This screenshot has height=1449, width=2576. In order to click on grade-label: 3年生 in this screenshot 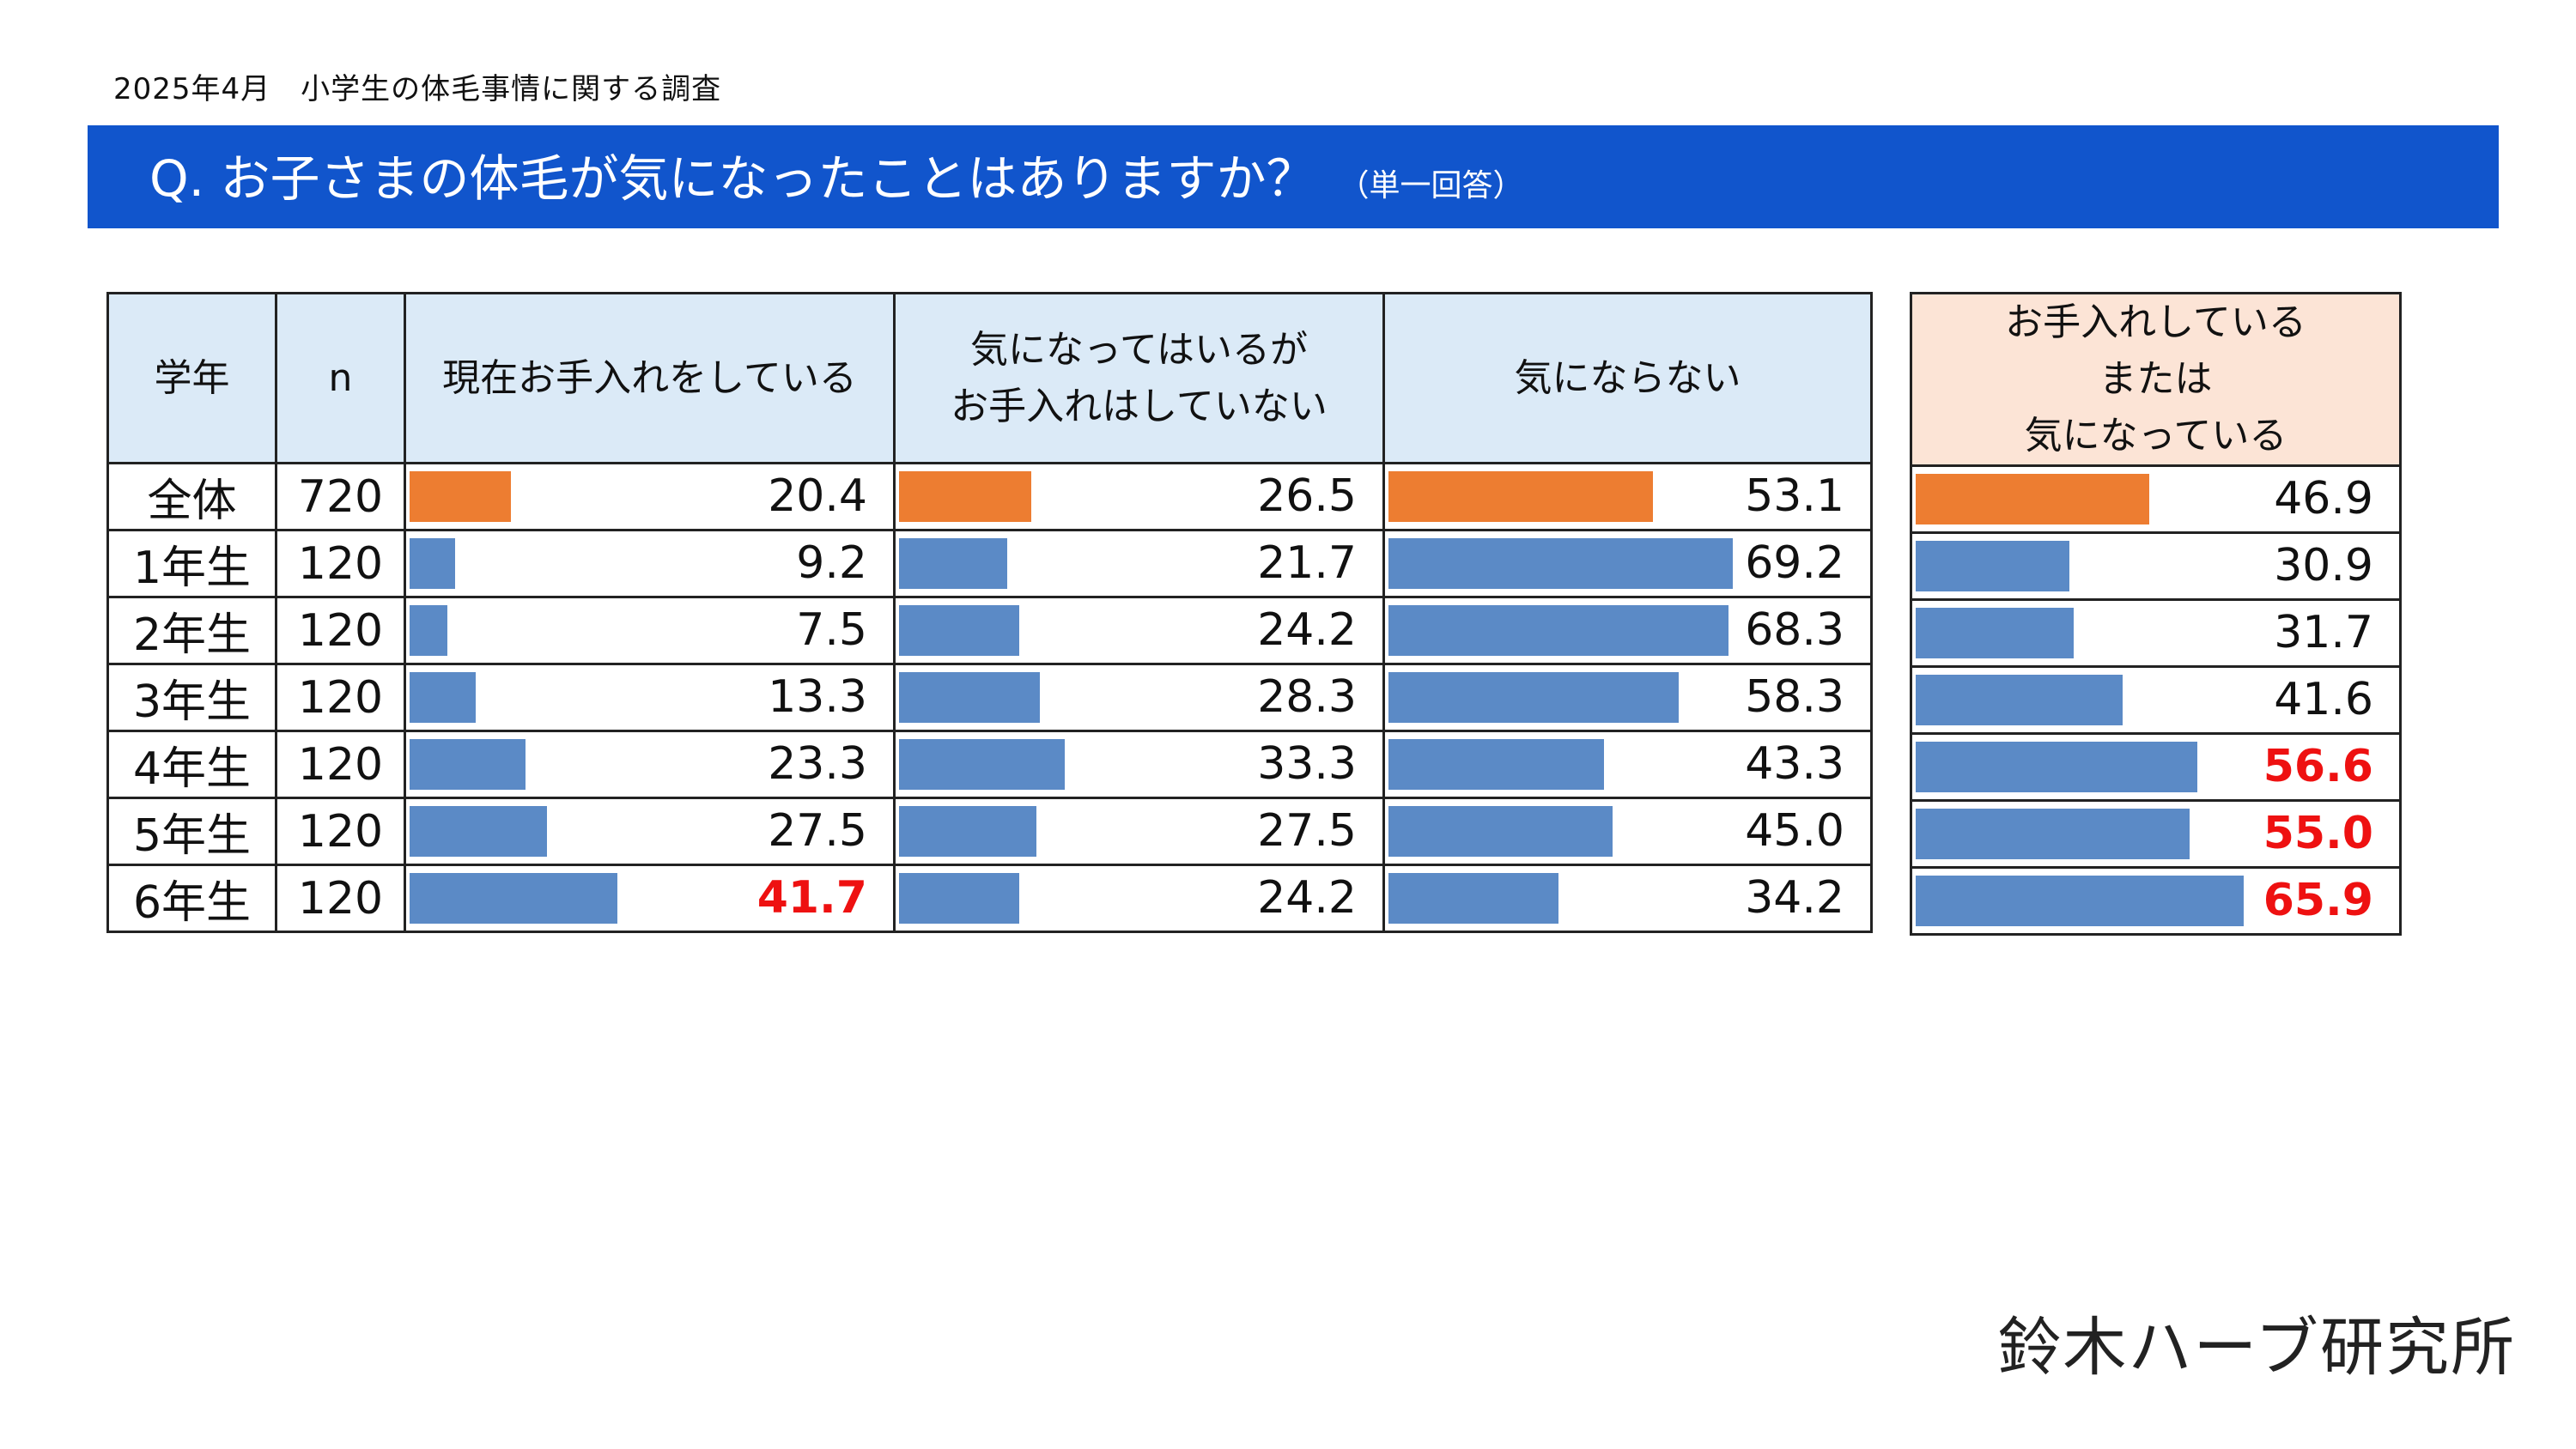, I will do `click(191, 697)`.